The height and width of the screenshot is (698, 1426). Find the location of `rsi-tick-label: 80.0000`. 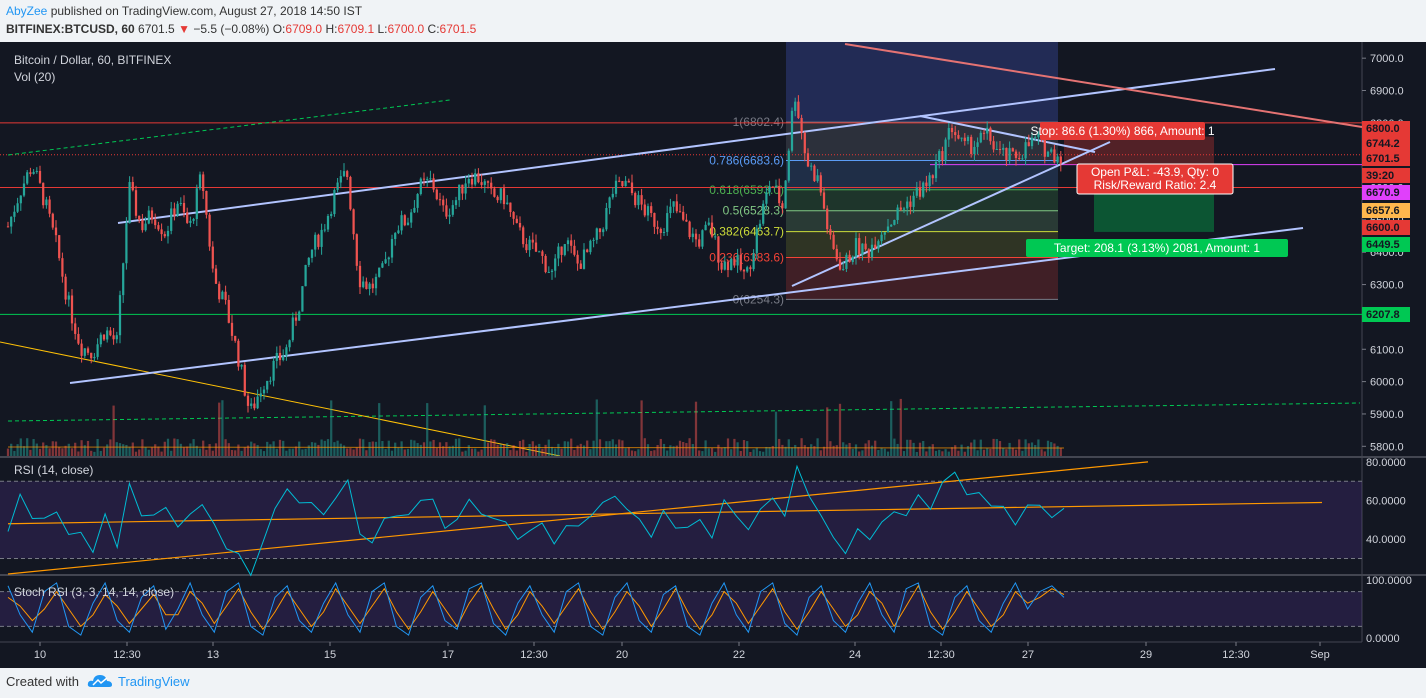

rsi-tick-label: 80.0000 is located at coordinates (1386, 463).